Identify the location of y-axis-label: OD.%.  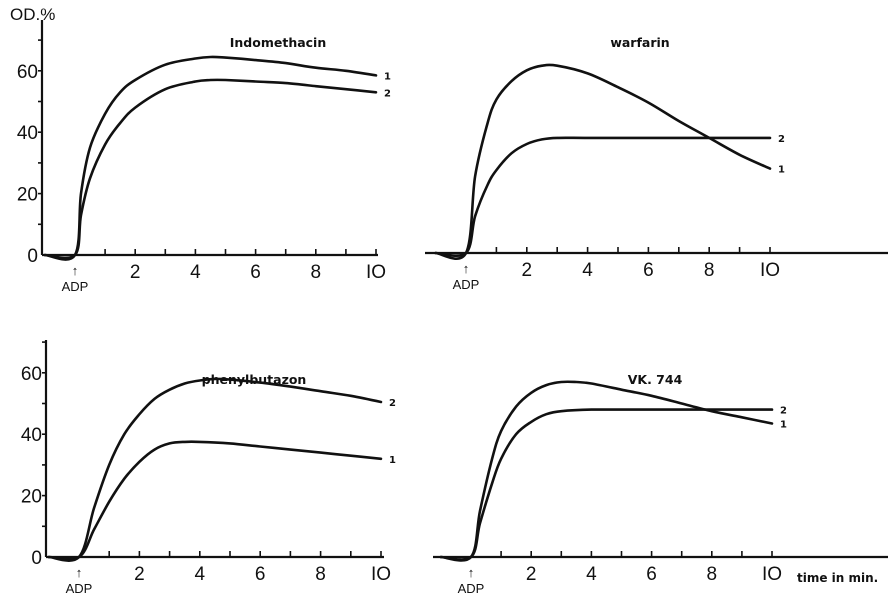
(32, 14).